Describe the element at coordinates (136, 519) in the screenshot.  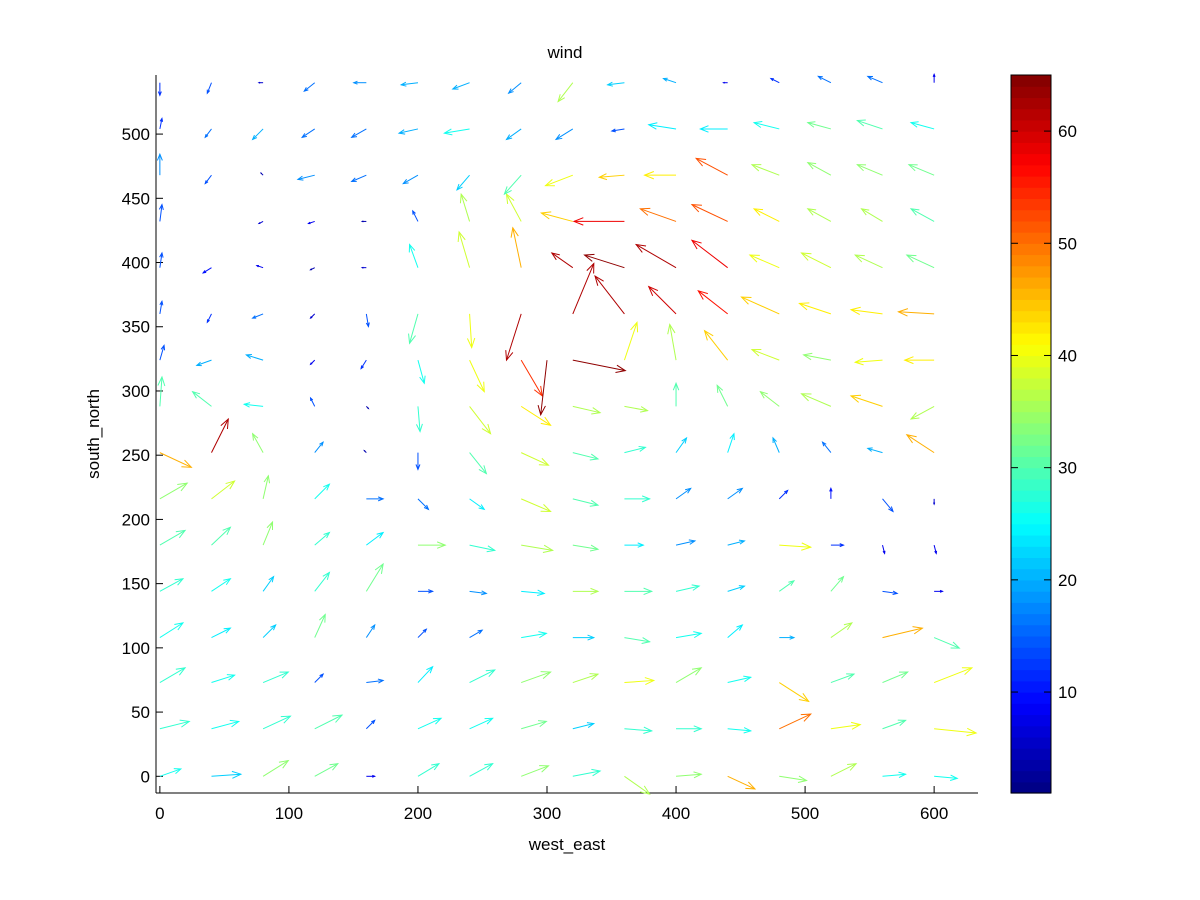
I see `y-tick-label: 200` at that location.